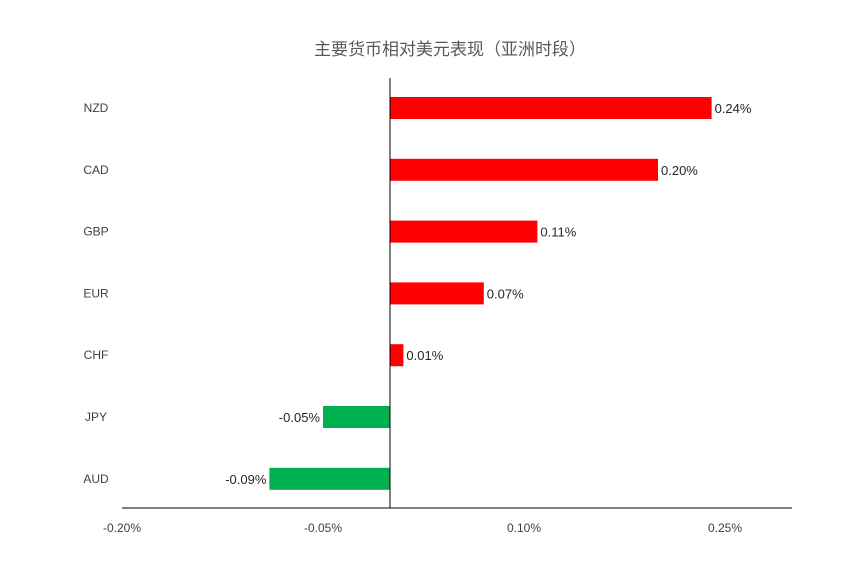  Describe the element at coordinates (450, 50) in the screenshot. I see `chart-title: 主要货币相对美元表现（亚洲时段）` at that location.